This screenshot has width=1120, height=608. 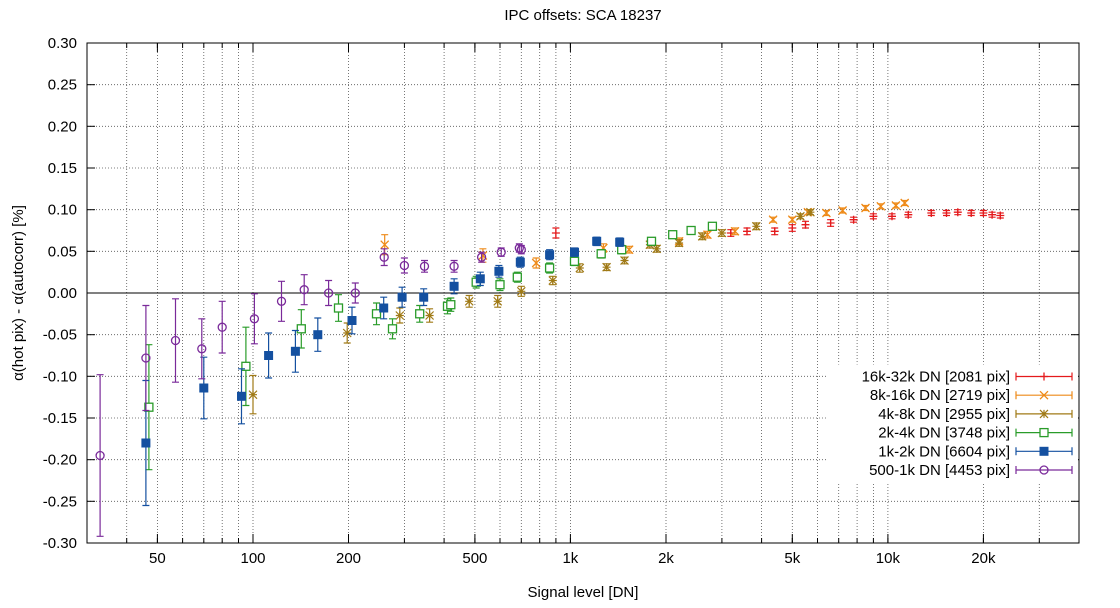 I want to click on y-tick-label: 0.15, so click(x=62, y=168).